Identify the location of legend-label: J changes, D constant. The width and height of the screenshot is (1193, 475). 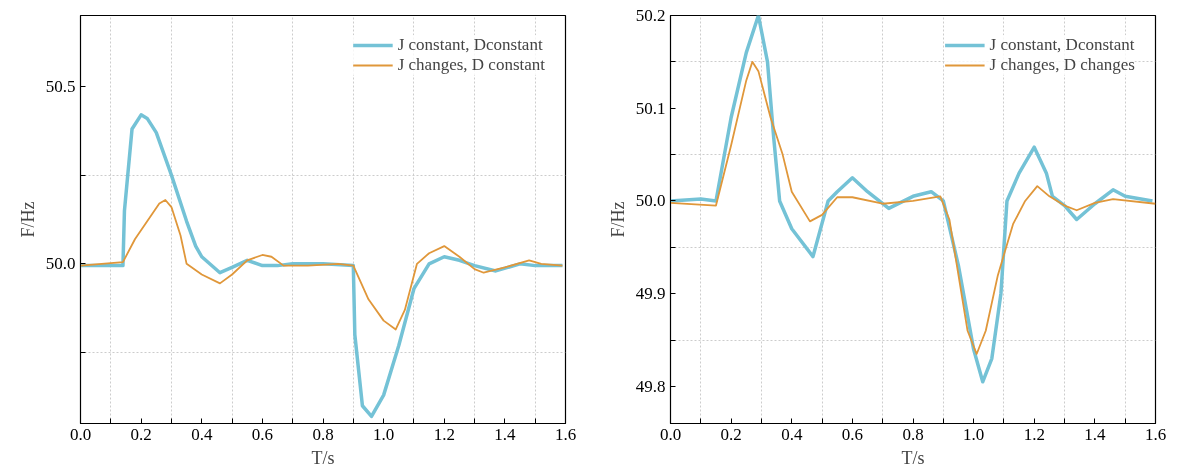
(471, 65).